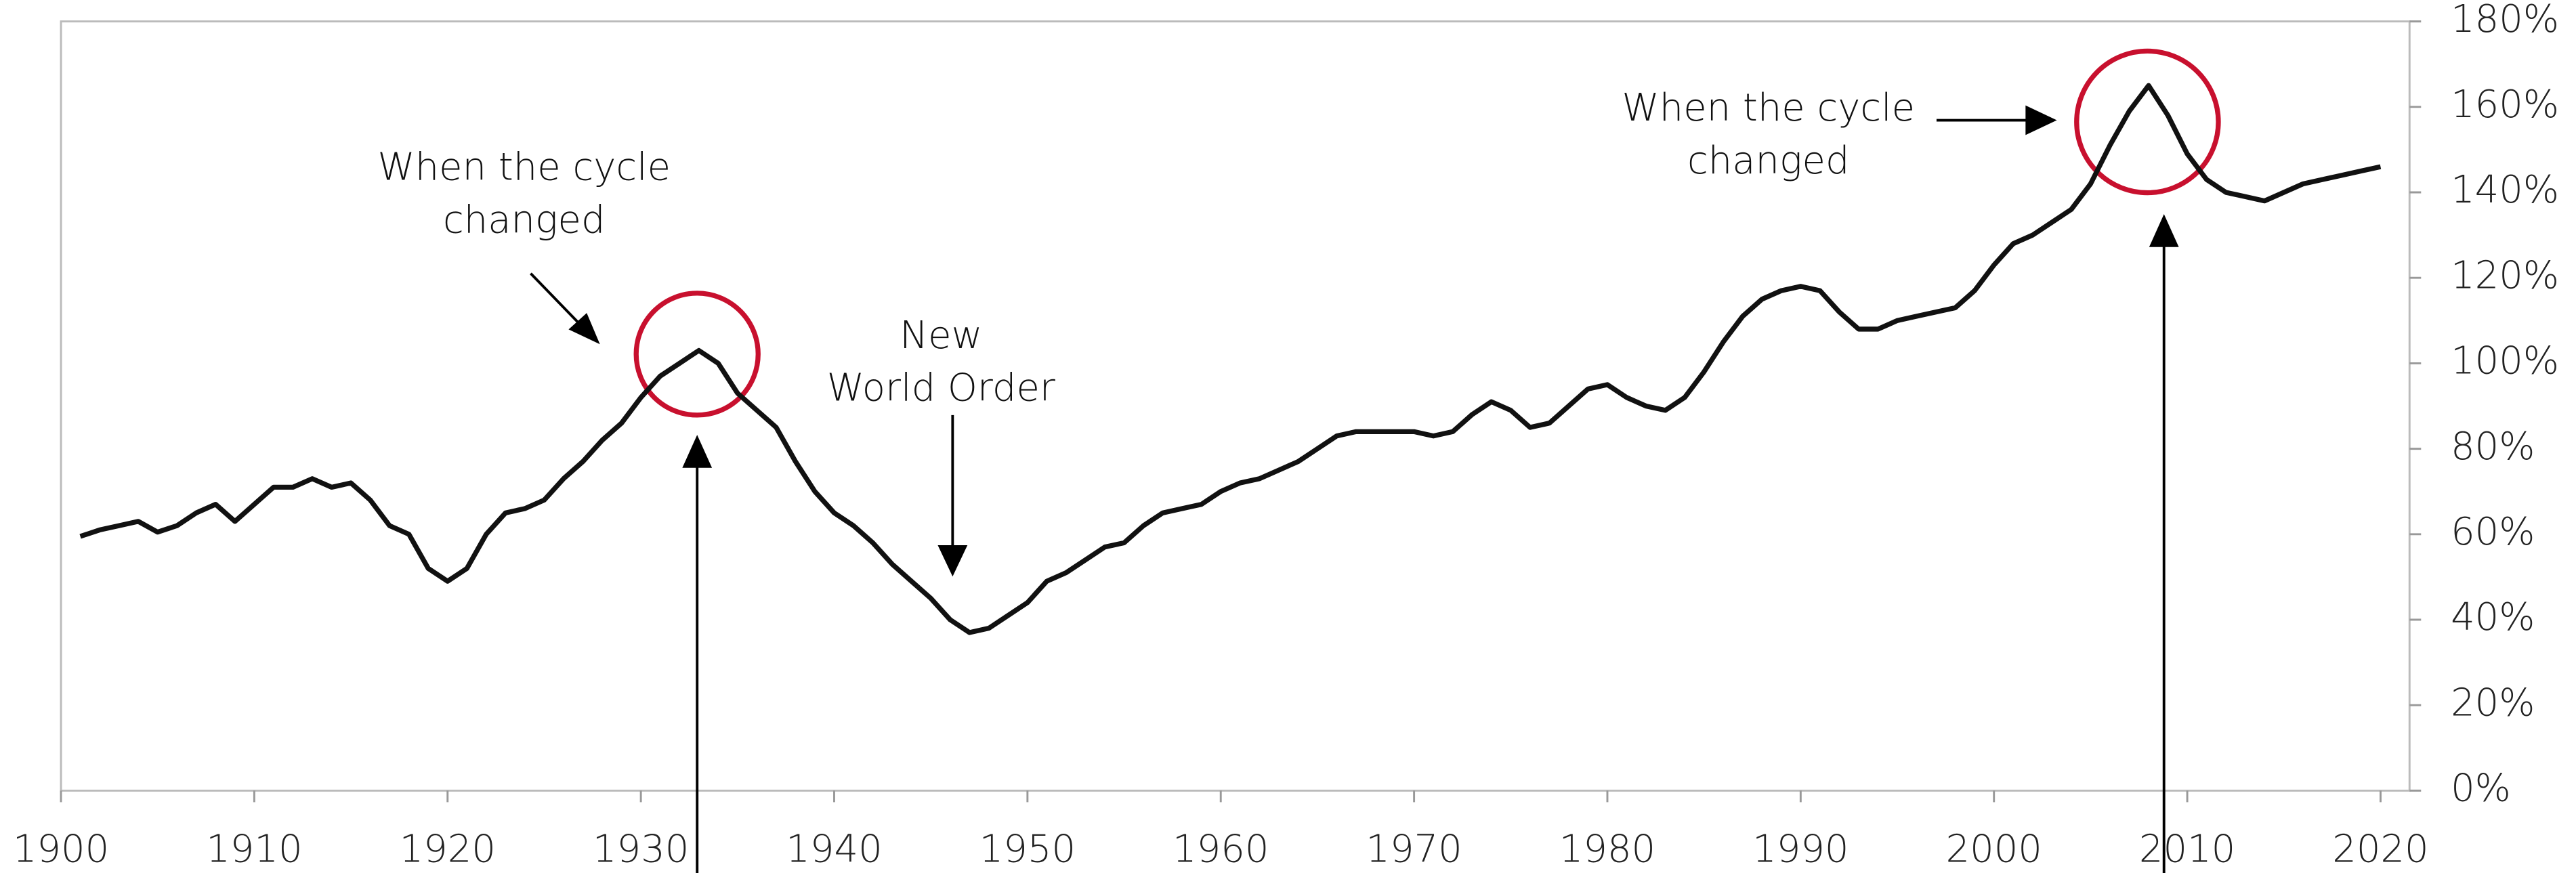 The width and height of the screenshot is (2576, 873). I want to click on x-tick-label: 1900, so click(61, 850).